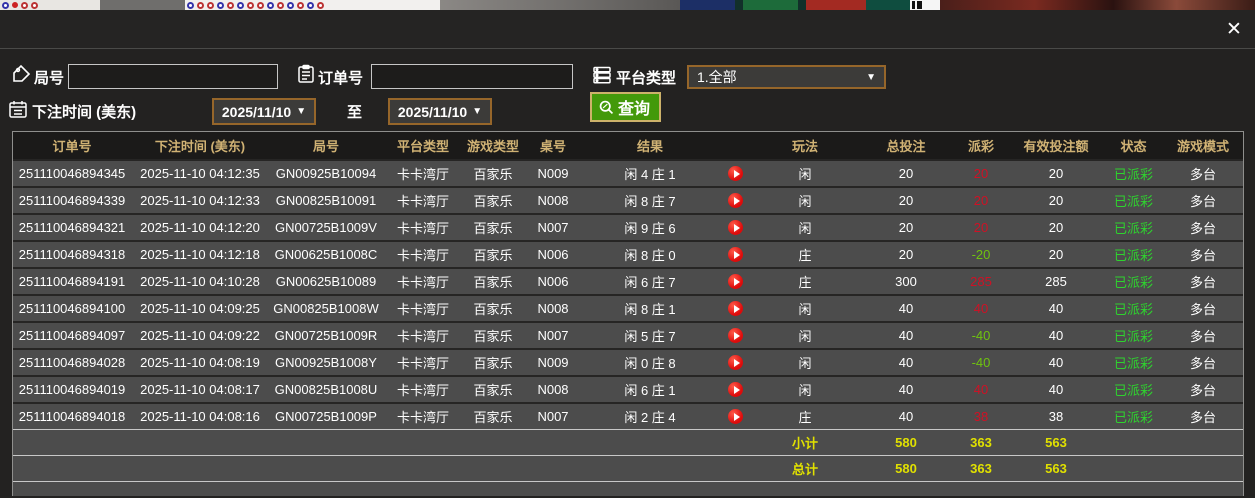  Describe the element at coordinates (650, 442) in the screenshot. I see `subtotal-row-result` at that location.